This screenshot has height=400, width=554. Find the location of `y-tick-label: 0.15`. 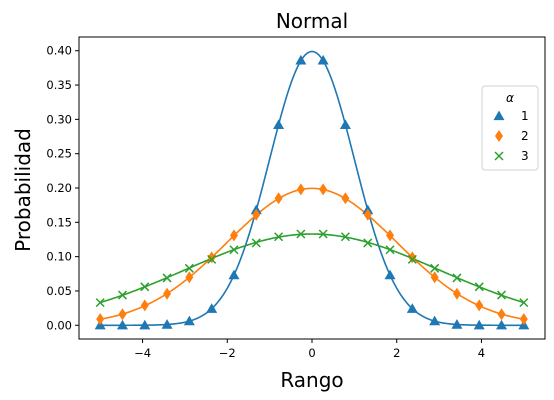

y-tick-label: 0.15 is located at coordinates (59, 222).